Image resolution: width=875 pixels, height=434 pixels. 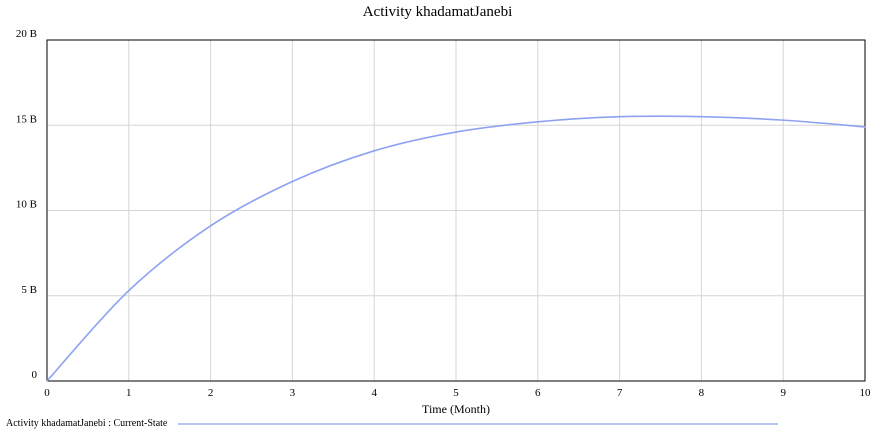 What do you see at coordinates (456, 409) in the screenshot?
I see `x-axis-label: Time (Month)` at bounding box center [456, 409].